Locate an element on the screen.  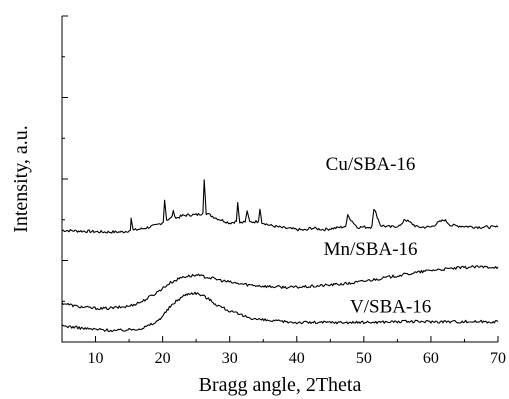
y-axis is located at coordinates (65, 158).